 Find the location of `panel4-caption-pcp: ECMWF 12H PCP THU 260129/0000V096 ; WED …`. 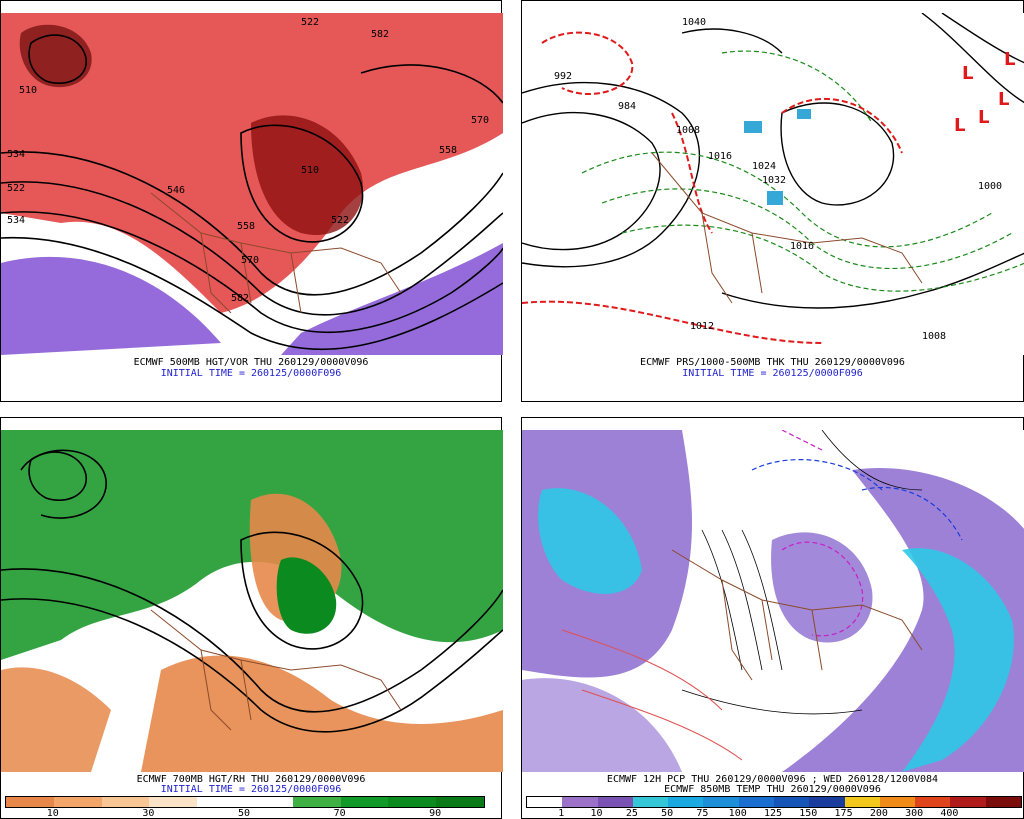

panel4-caption-pcp: ECMWF 12H PCP THU 260129/0000V096 ; WED … is located at coordinates (772, 779).